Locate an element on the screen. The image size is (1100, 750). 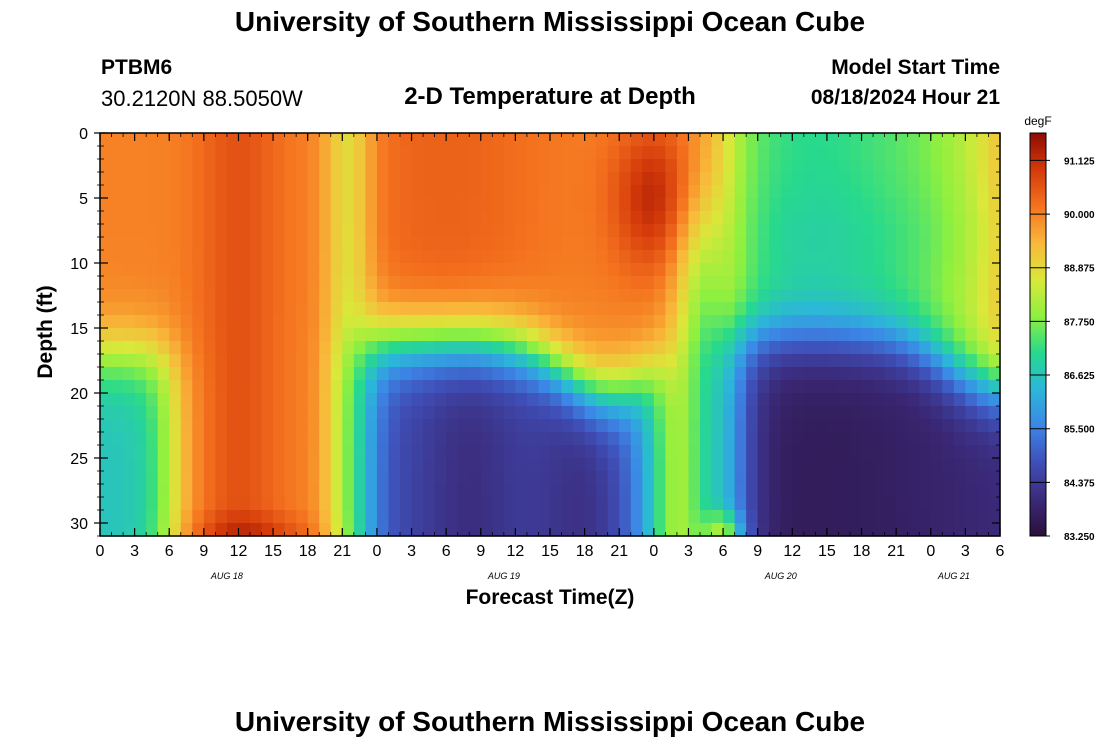
x-tick-label: 9 is located at coordinates (757, 551).